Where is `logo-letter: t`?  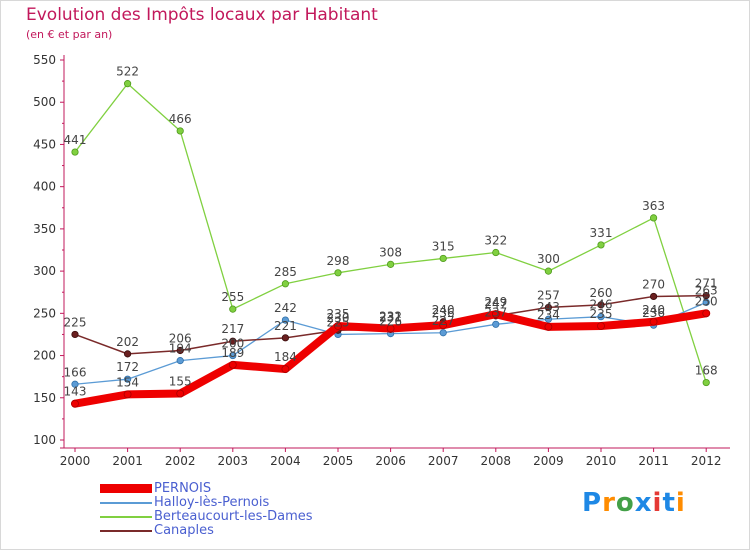 logo-letter: t is located at coordinates (669, 503).